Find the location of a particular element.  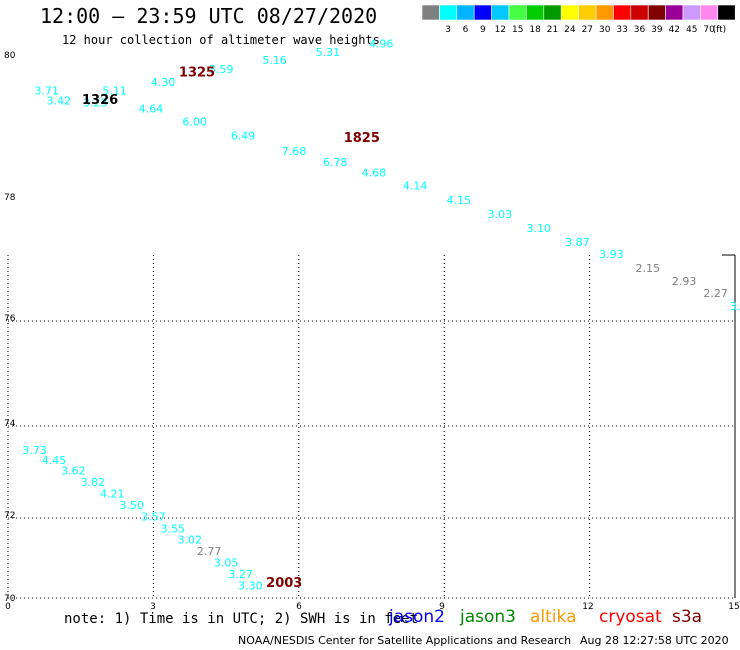

legend-bin-label: 18 is located at coordinates (535, 30).